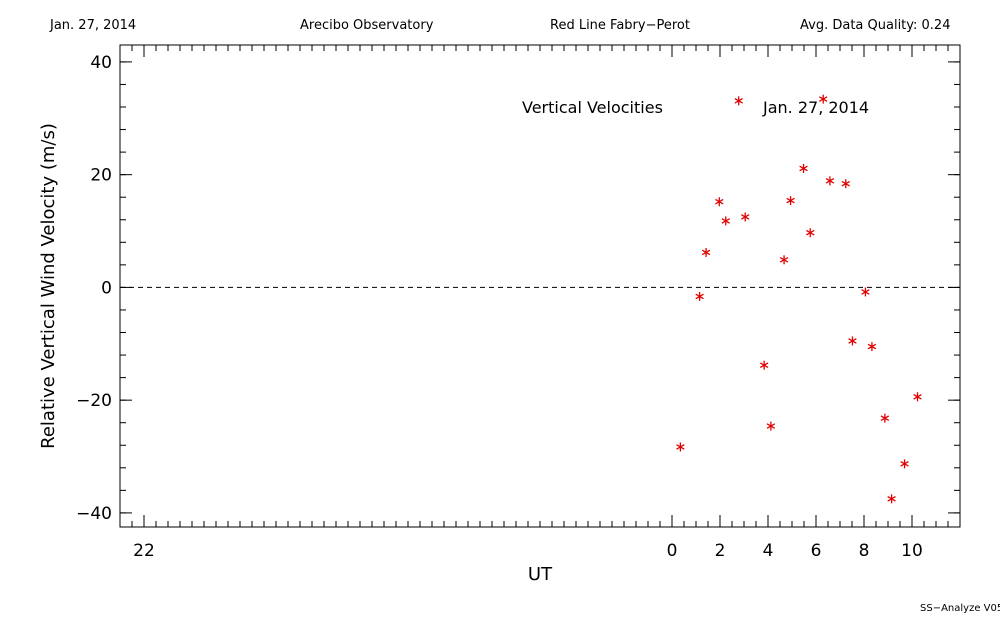 This screenshot has width=1000, height=625. Describe the element at coordinates (94, 288) in the screenshot. I see `y-tick-labels: 40 20 0 −20 −40` at that location.